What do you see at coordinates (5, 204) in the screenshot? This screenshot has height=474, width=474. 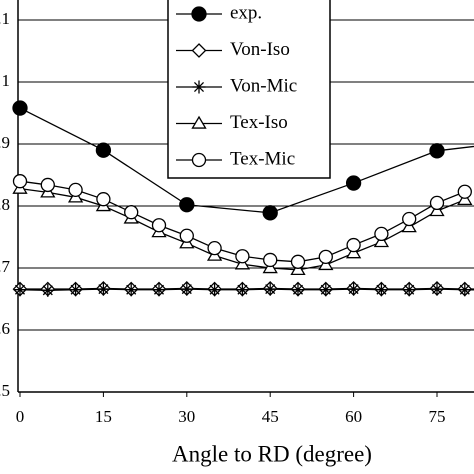 I see `y-tick-label: 0.8` at bounding box center [5, 204].